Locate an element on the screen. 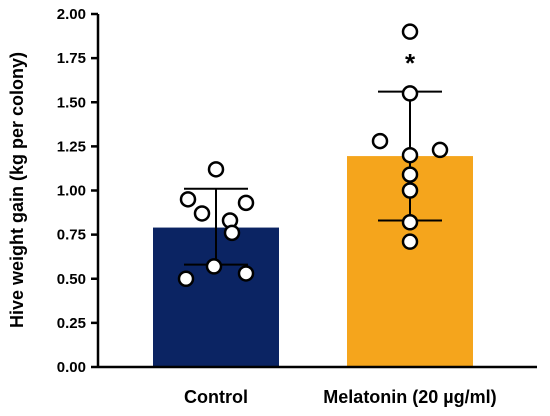  y-tick-label: 1.00 is located at coordinates (71, 191).